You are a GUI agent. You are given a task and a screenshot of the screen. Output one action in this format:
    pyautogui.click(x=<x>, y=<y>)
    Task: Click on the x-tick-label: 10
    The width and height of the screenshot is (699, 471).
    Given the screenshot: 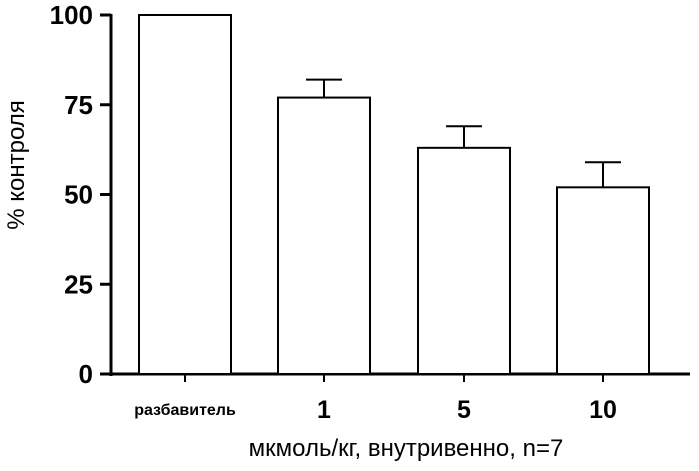 What is the action you would take?
    pyautogui.click(x=603, y=410)
    